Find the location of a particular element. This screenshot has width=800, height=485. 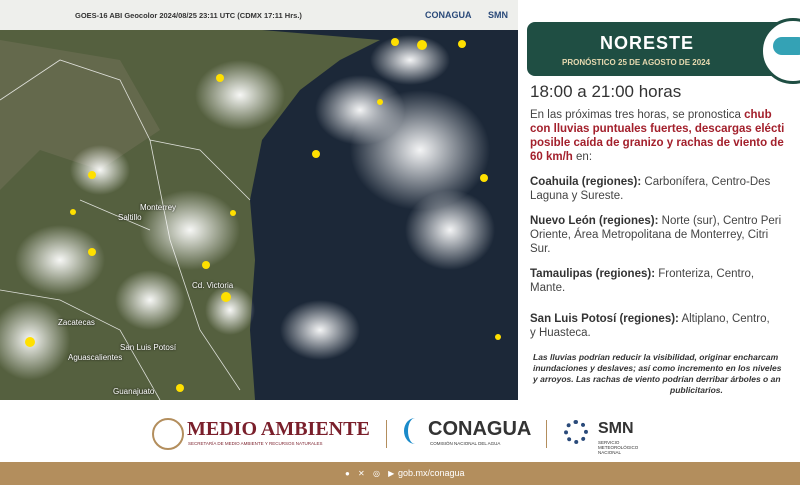

region-text: Fronteriza, Centro, is located at coordinates (706, 274).